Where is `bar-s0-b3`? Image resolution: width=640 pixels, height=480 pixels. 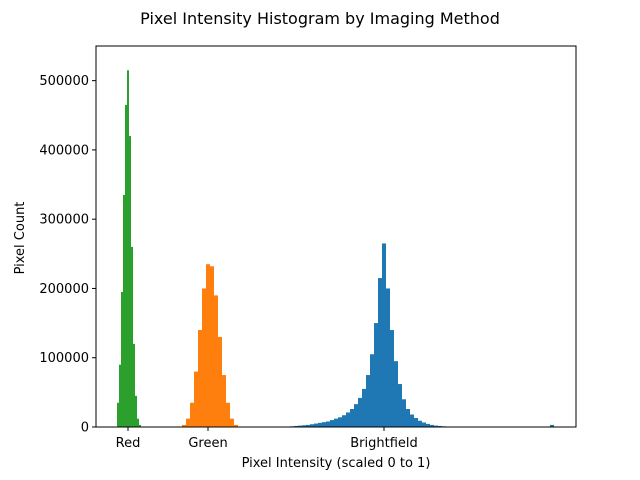
bar-s0-b3 is located at coordinates (304, 426).